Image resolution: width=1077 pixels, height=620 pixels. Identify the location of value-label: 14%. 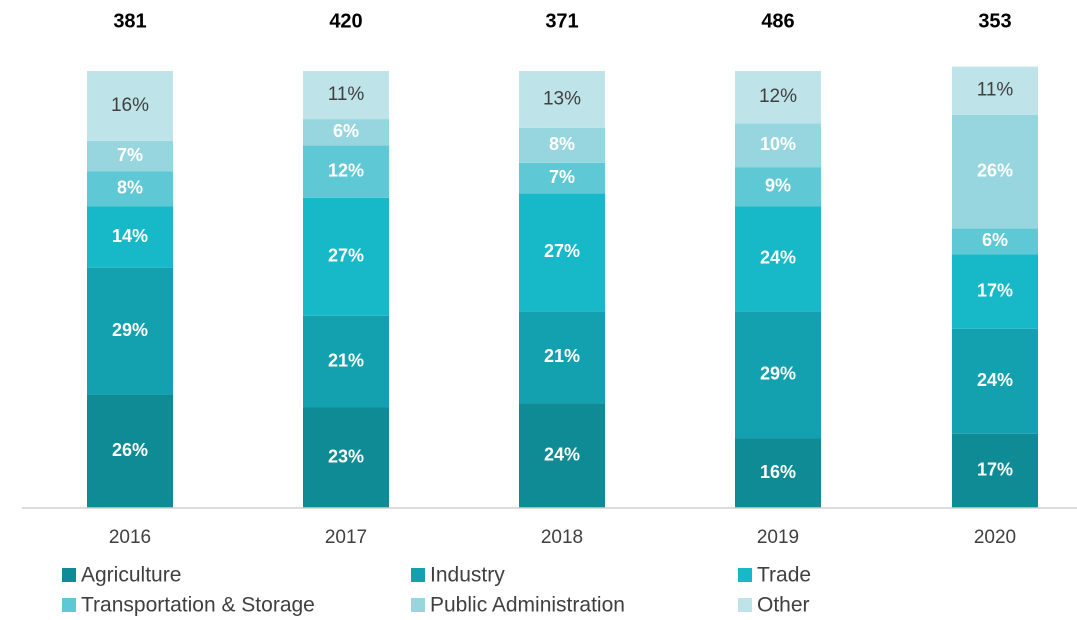
(130, 236).